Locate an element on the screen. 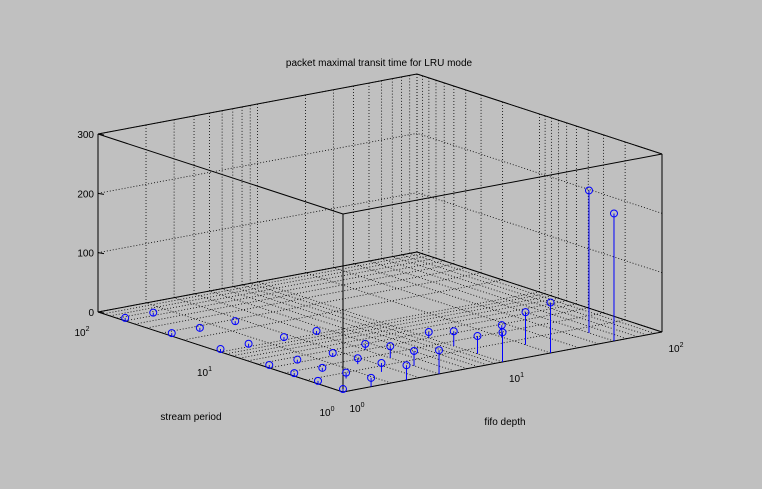 The width and height of the screenshot is (762, 489). chart-title: packet maximal transit time for LRU mode is located at coordinates (379, 63).